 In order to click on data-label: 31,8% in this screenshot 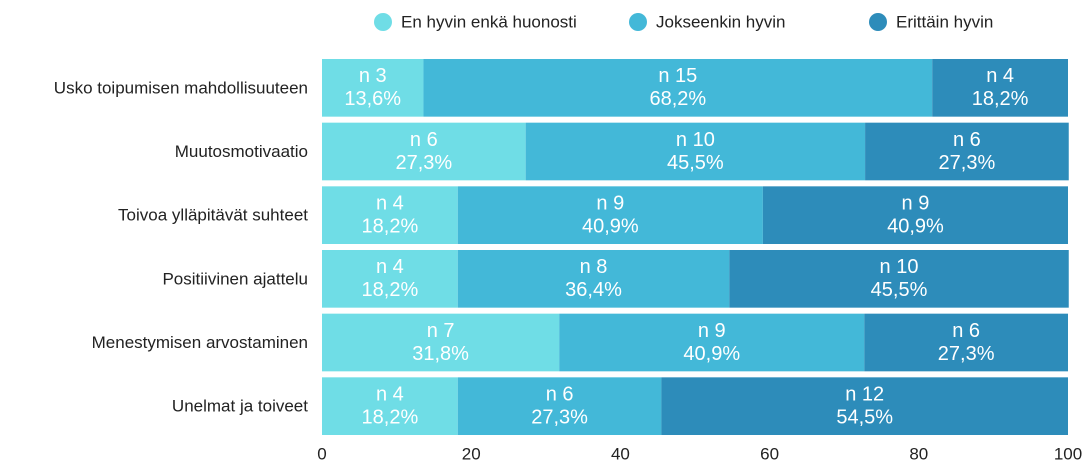, I will do `click(440, 354)`.